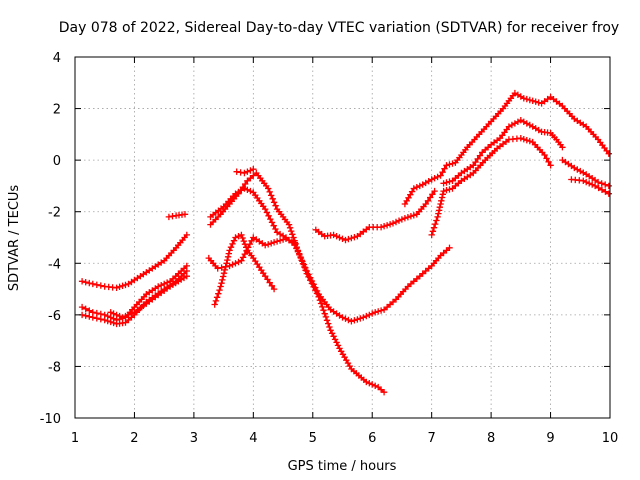 The width and height of the screenshot is (640, 480). I want to click on series-track-b, so click(134, 293).